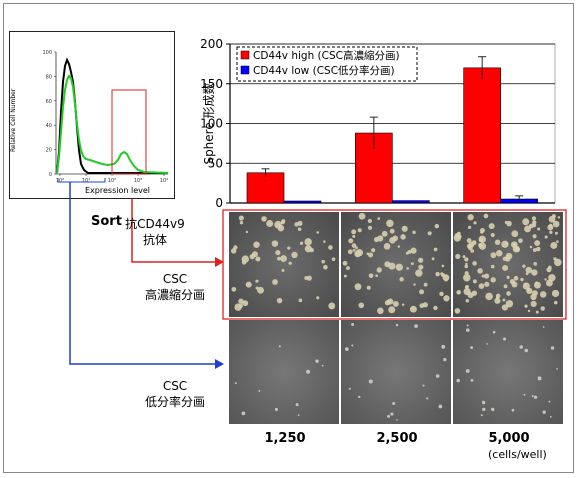 The width and height of the screenshot is (579, 478). Describe the element at coordinates (106, 221) in the screenshot. I see `sort-label: Sort` at that location.